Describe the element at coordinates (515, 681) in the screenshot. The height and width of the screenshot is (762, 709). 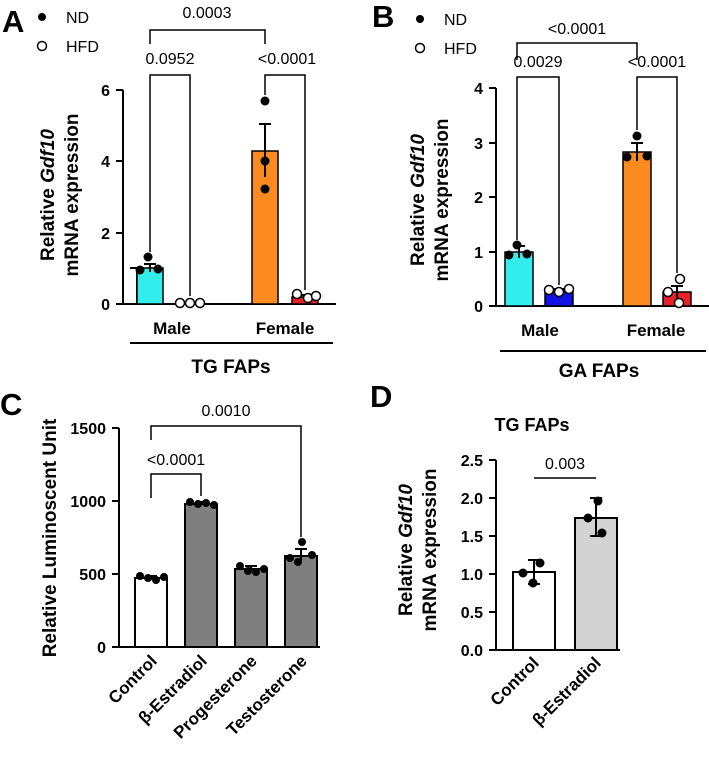
I see `category-label-control: Control` at that location.